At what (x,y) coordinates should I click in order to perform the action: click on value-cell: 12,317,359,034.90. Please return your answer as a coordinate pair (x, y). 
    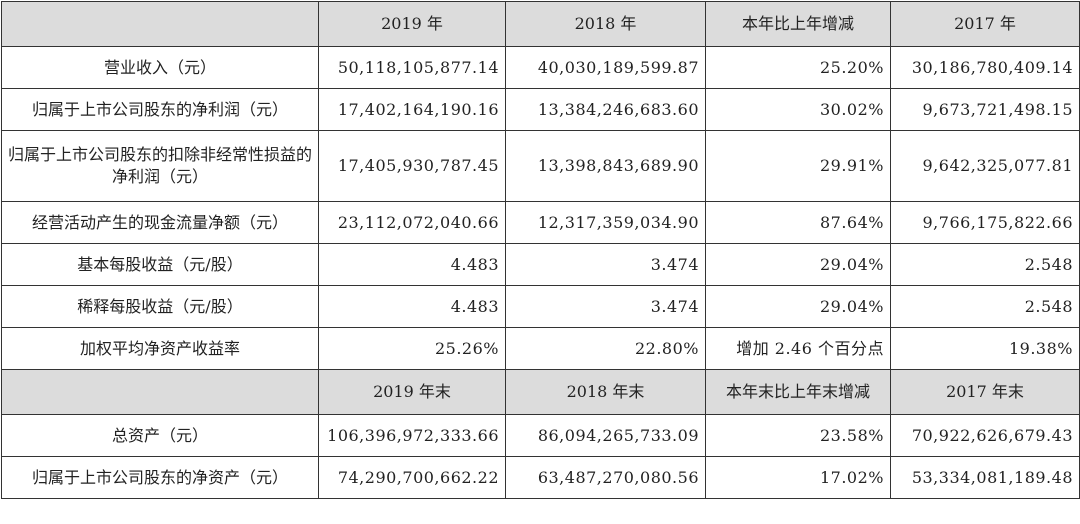
    Looking at the image, I should click on (605, 222).